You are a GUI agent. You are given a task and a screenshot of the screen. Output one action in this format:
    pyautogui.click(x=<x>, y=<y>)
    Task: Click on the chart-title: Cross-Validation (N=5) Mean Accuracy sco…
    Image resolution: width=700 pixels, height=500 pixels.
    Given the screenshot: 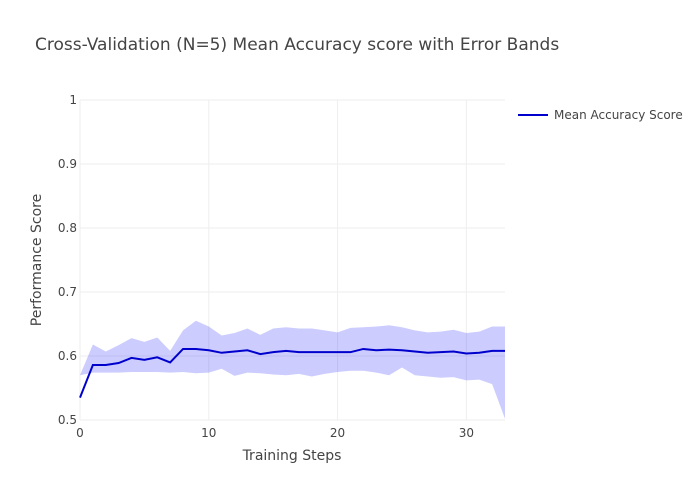 What is the action you would take?
    pyautogui.click(x=297, y=45)
    